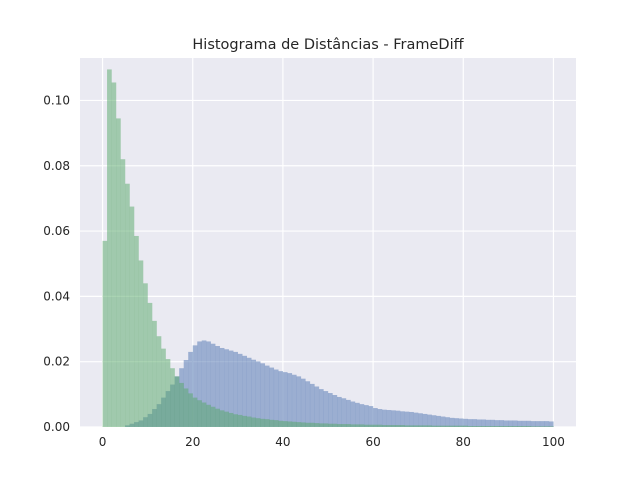  What do you see at coordinates (56, 362) in the screenshot?
I see `y-tick-label: 0.02` at bounding box center [56, 362].